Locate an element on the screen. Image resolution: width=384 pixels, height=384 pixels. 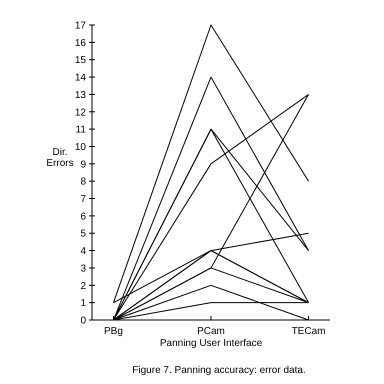
y-tick-label: 14 is located at coordinates (80, 78).